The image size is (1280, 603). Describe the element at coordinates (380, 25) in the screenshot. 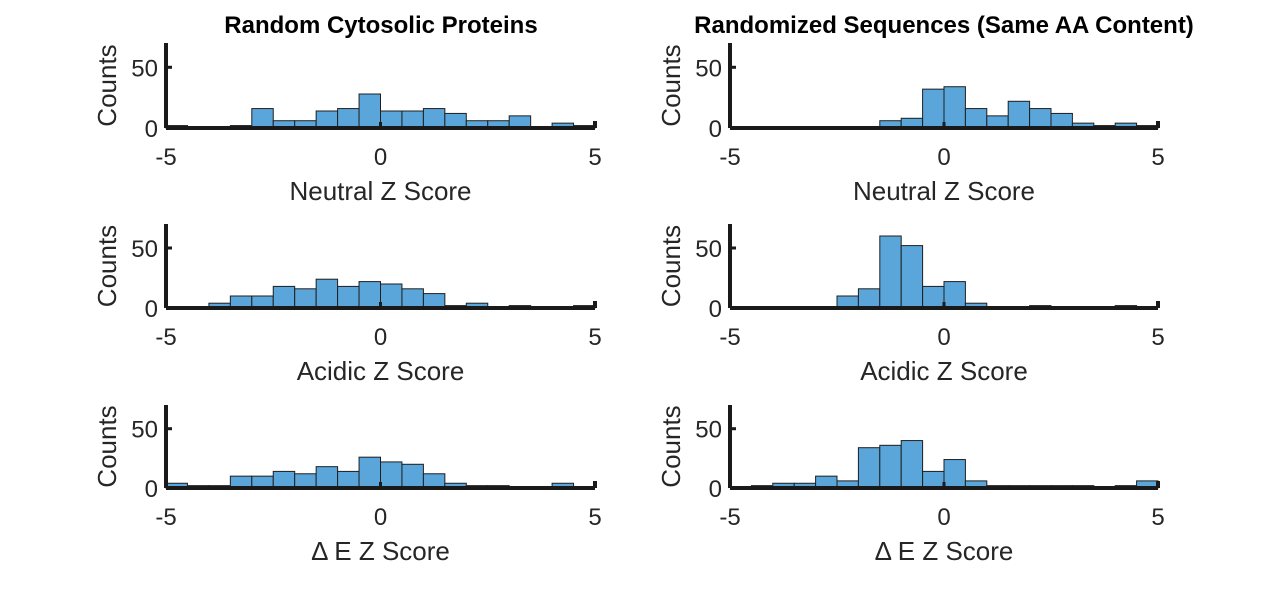

I see `panel-title: Random Cytosolic Proteins` at that location.